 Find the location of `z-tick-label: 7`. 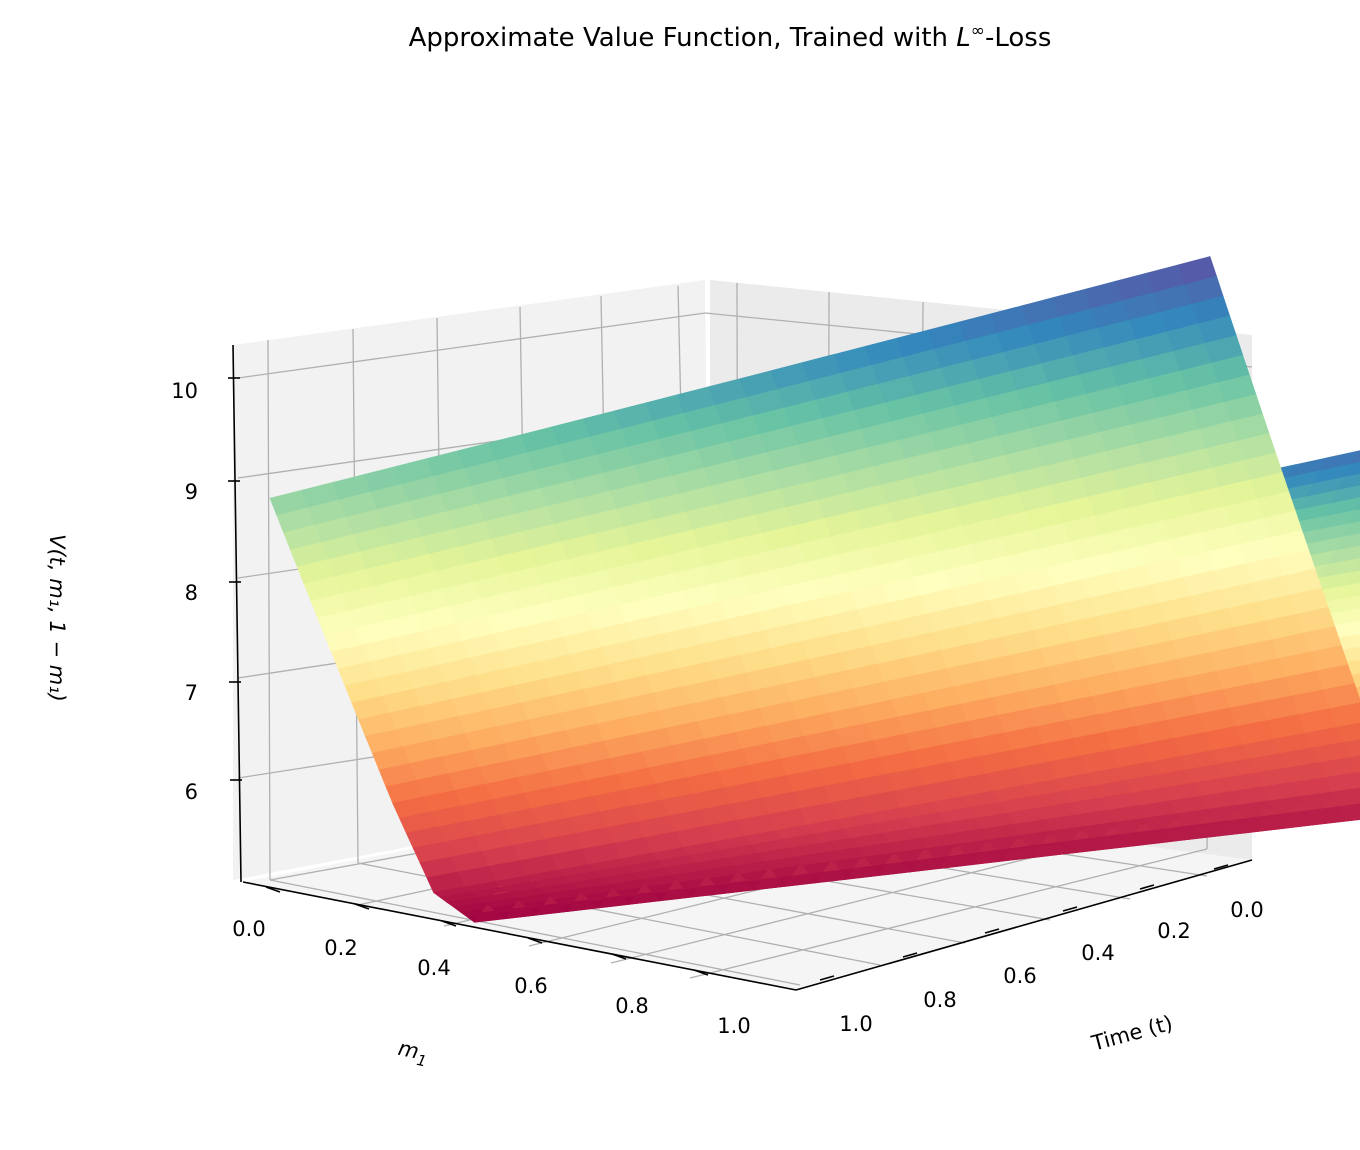

z-tick-label: 7 is located at coordinates (191, 693).